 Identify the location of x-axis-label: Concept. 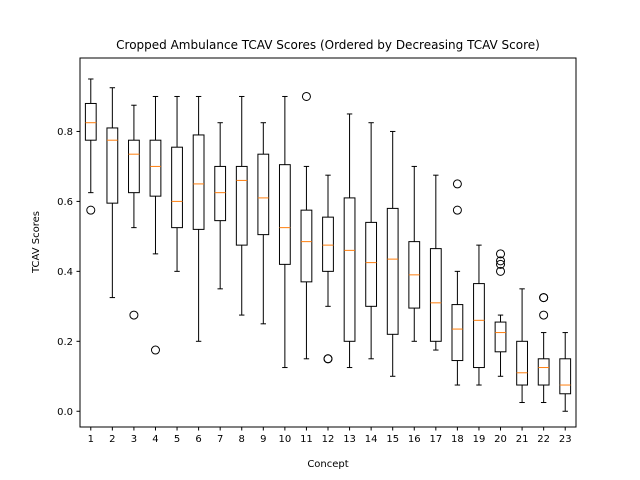
(327, 464).